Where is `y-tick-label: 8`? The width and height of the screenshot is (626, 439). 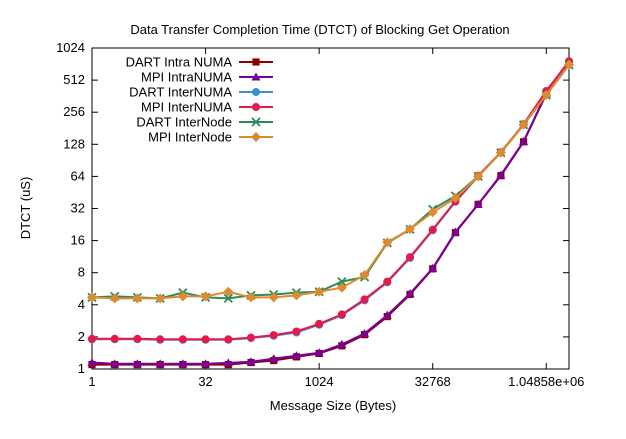
y-tick-label: 8 is located at coordinates (81, 272).